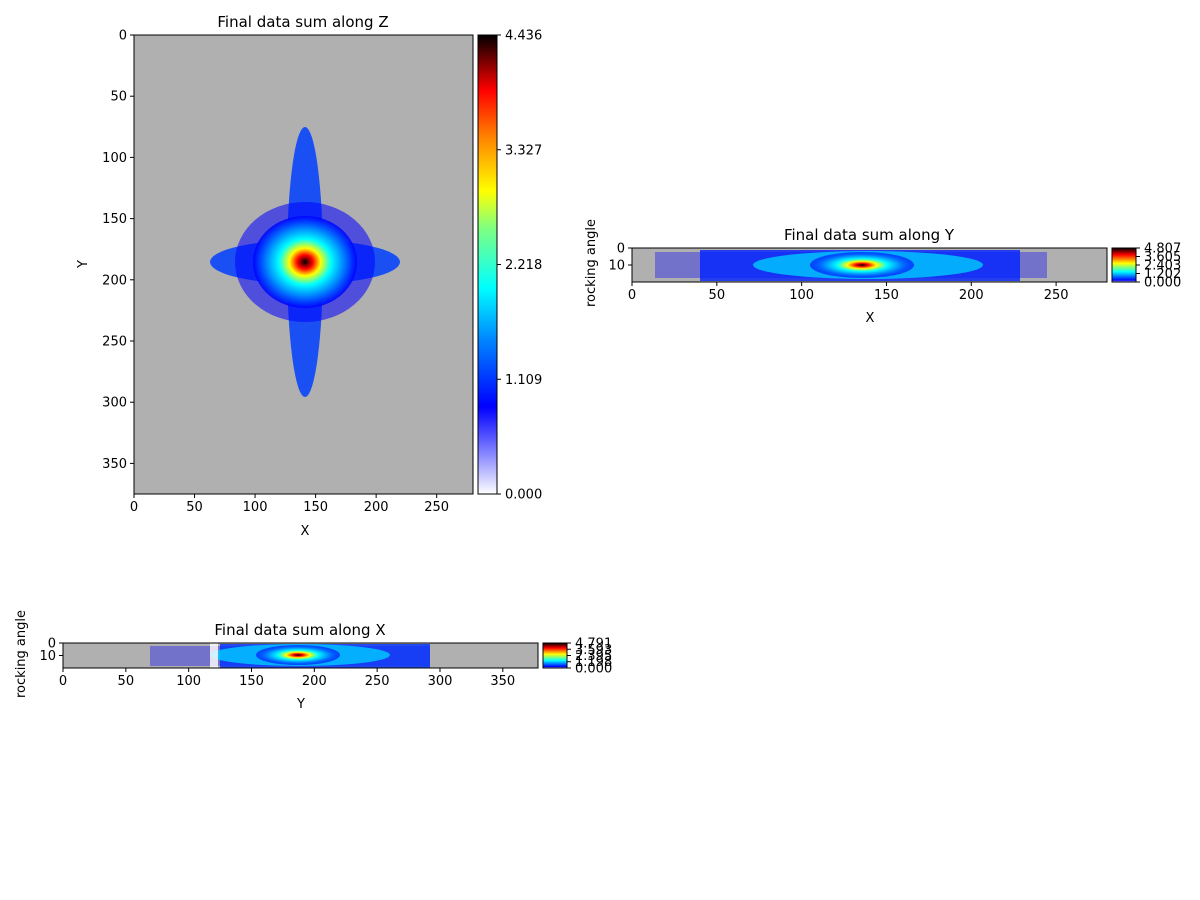  I want to click on colorbar-tick-label: 1.109, so click(523, 380).